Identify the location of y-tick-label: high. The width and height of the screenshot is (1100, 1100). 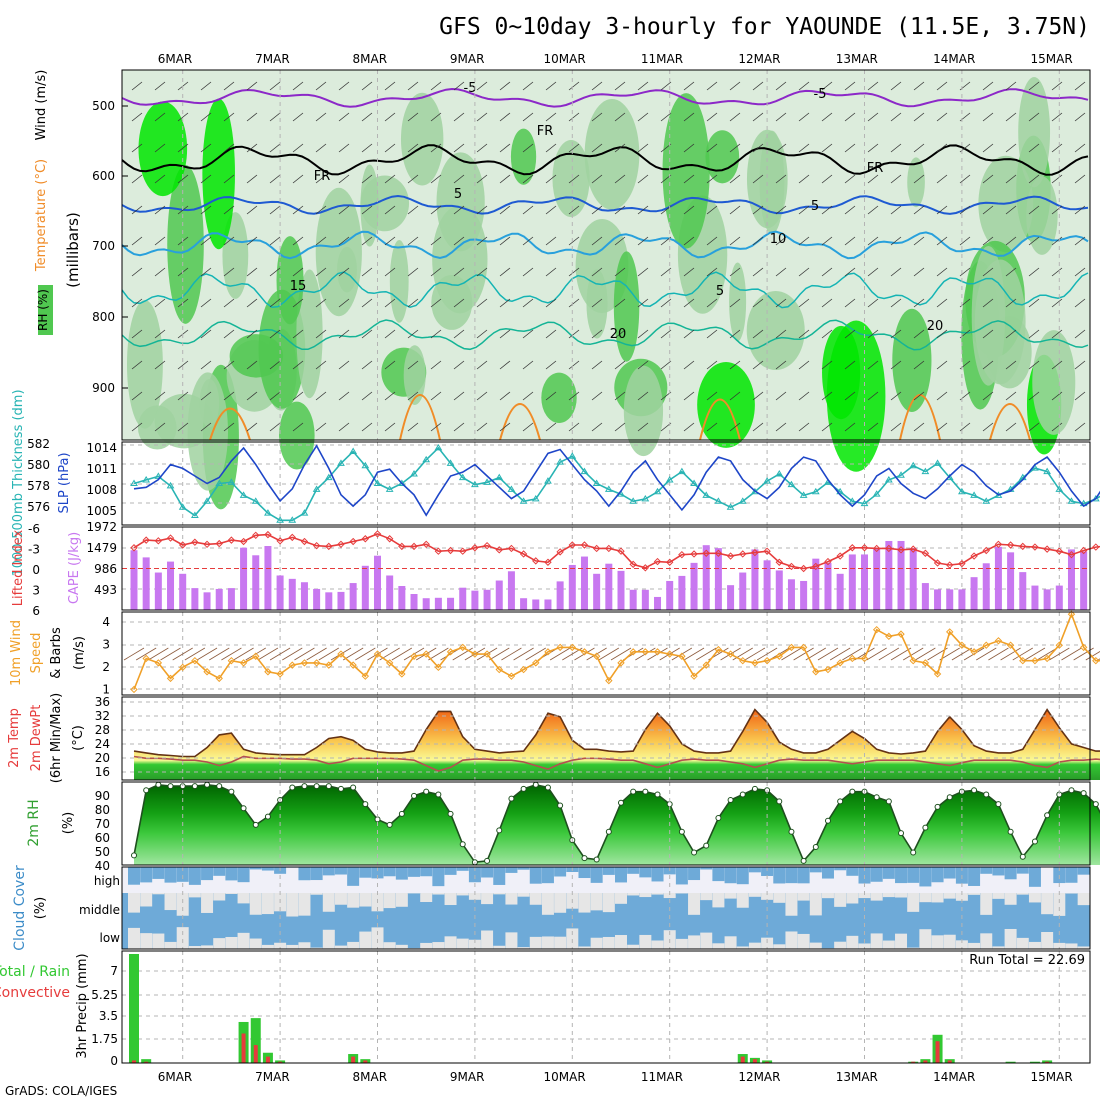
(107, 881).